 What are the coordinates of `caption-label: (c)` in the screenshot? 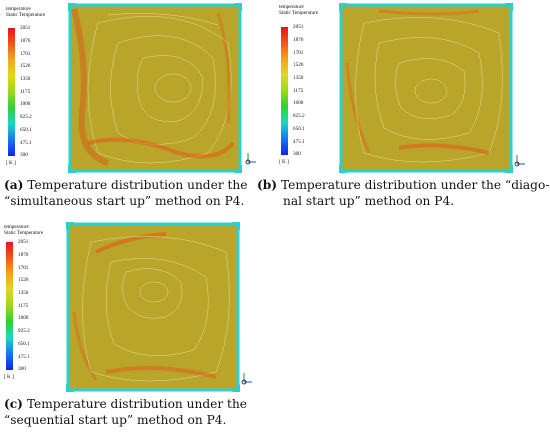 It's located at (13, 404).